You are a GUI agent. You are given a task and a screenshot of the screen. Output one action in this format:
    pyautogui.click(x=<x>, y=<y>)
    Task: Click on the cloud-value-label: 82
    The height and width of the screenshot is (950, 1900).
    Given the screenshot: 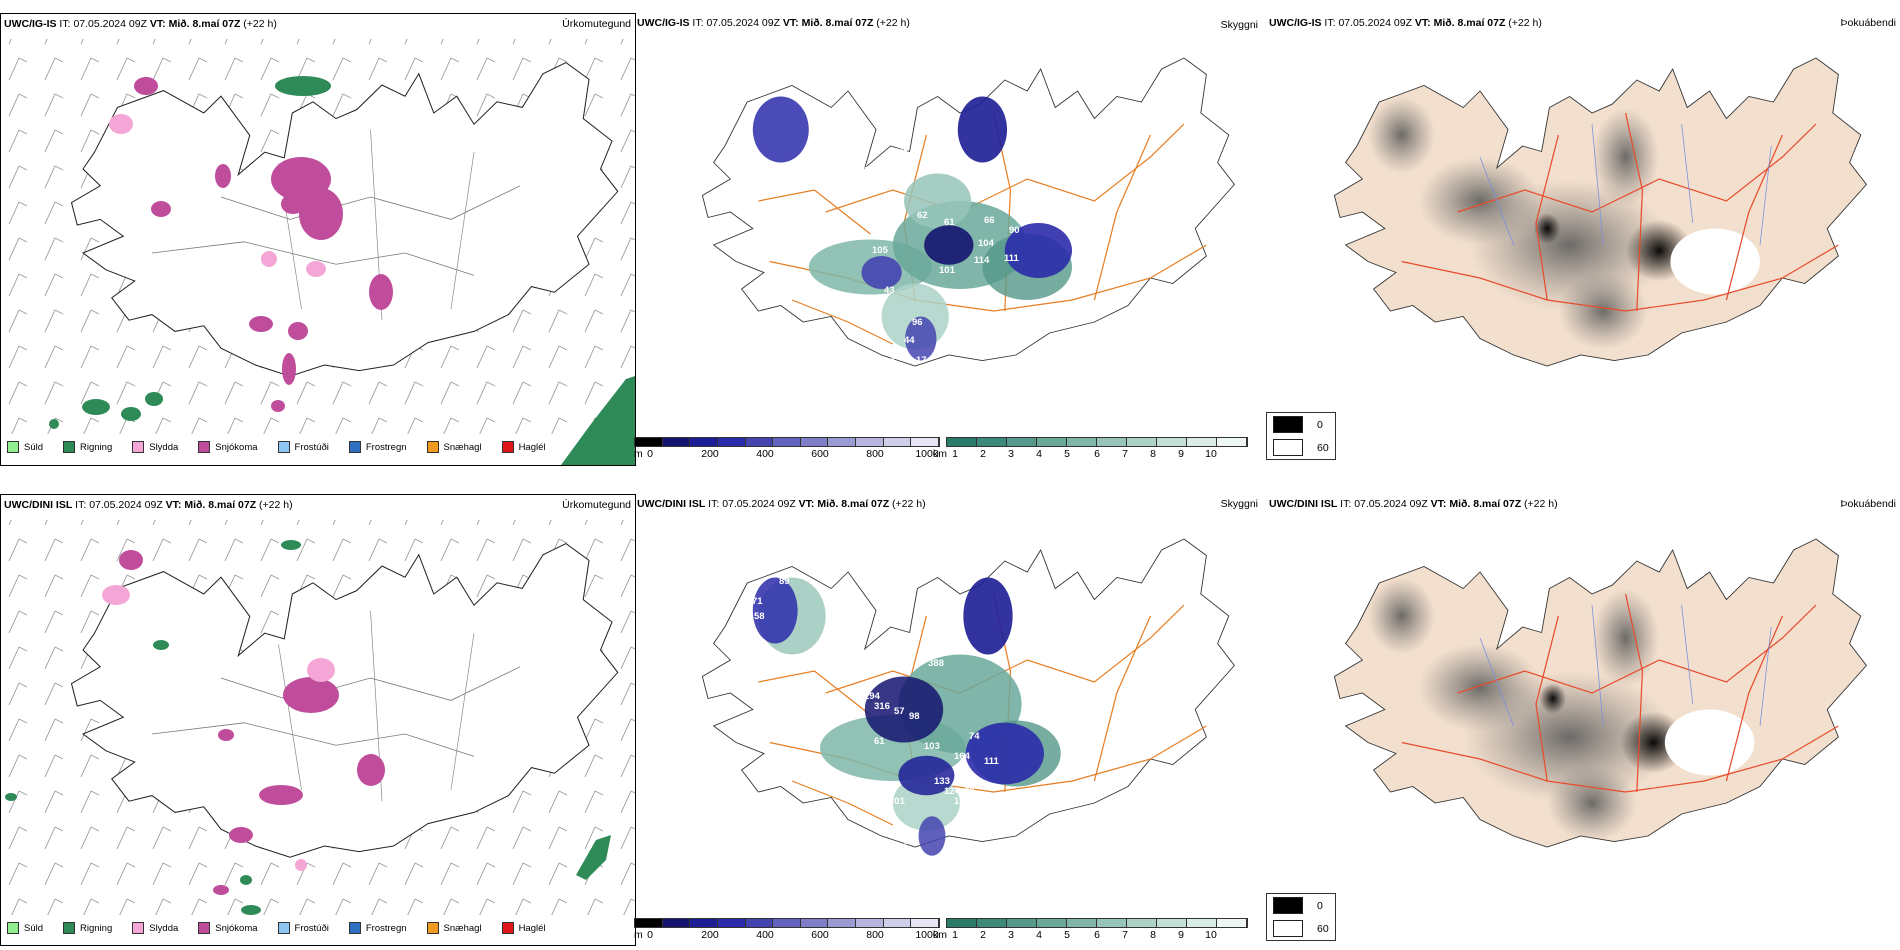 What is the action you would take?
    pyautogui.click(x=879, y=225)
    